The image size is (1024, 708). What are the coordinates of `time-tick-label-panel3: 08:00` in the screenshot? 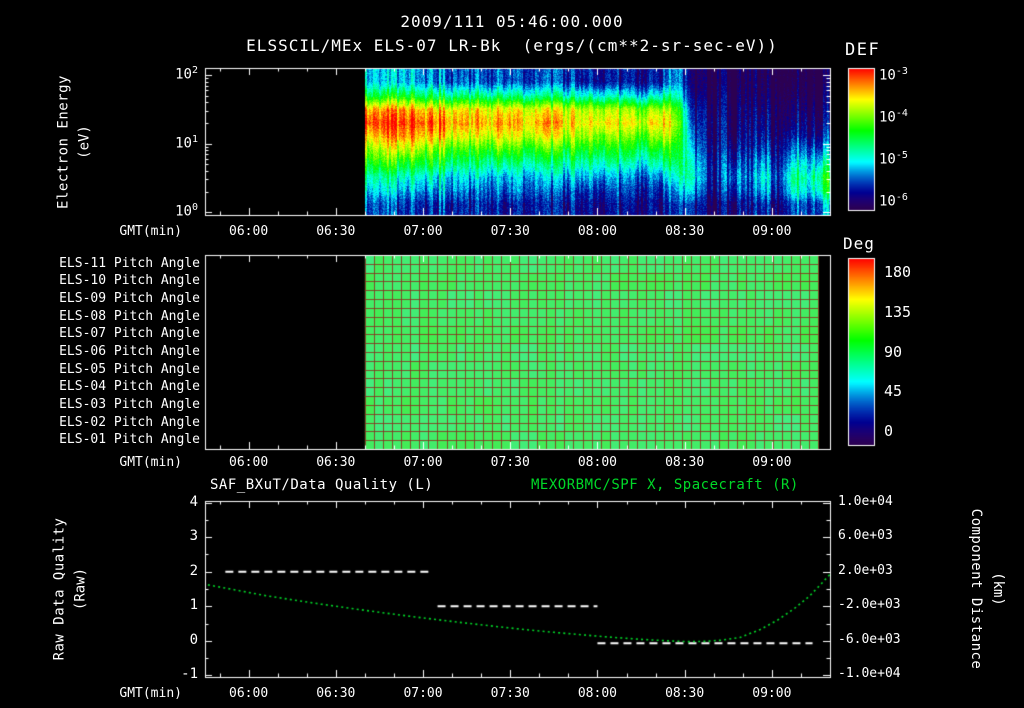 It's located at (597, 693).